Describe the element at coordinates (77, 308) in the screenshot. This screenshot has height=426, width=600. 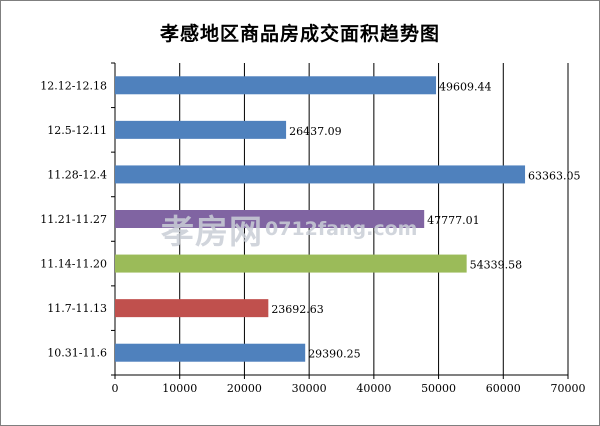
I see `category-label: 11.7-11.13` at that location.